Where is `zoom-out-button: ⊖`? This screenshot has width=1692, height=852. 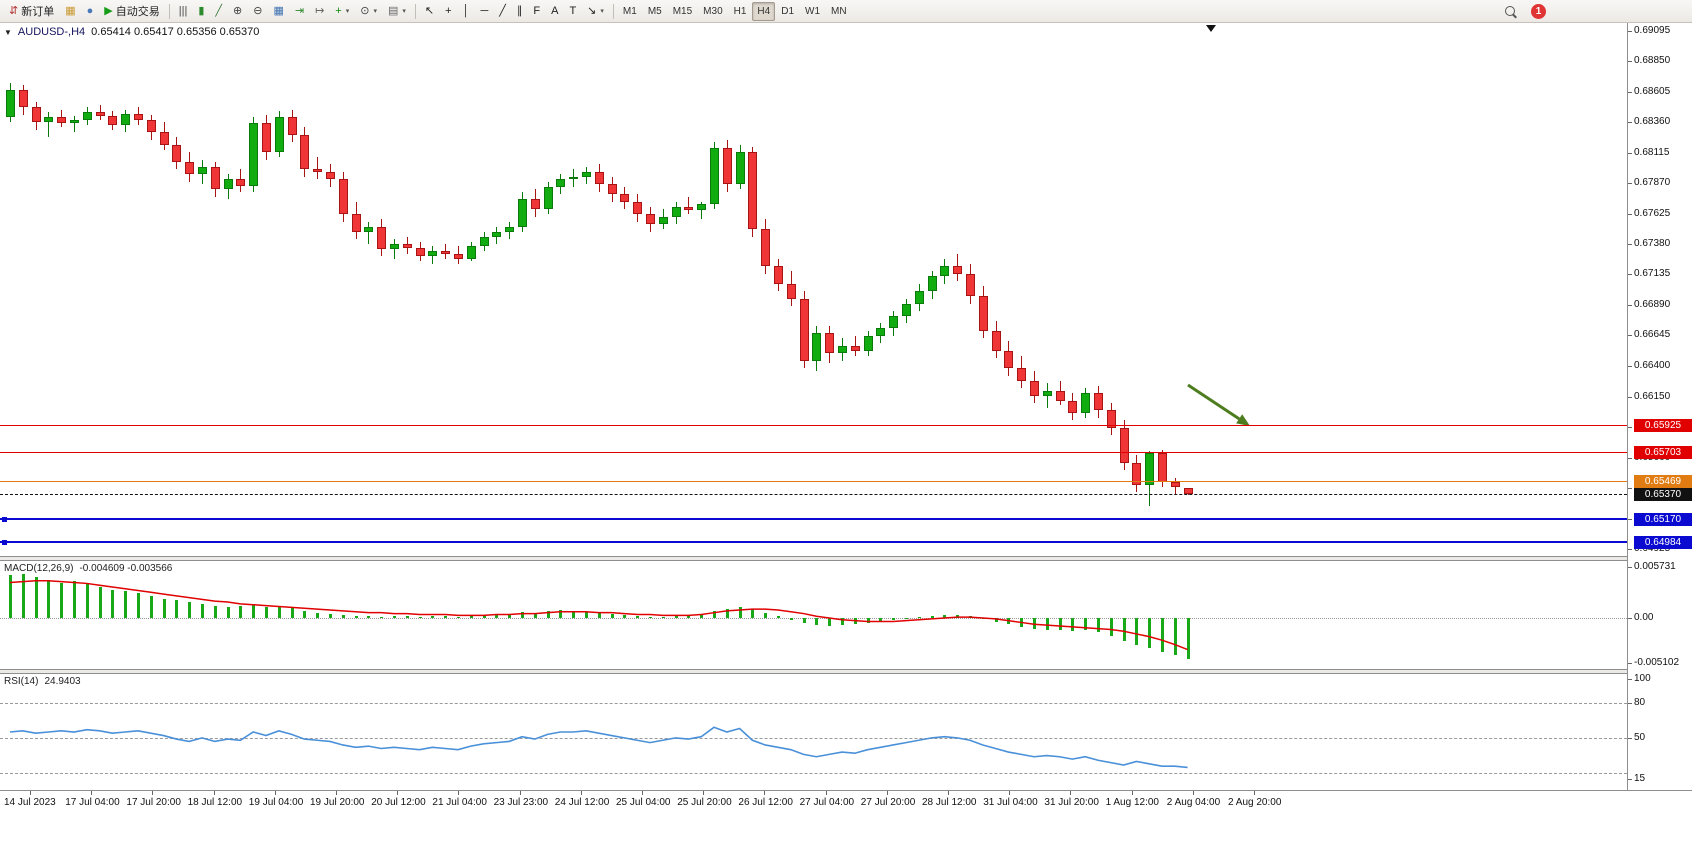
zoom-out-button: ⊖ is located at coordinates (257, 11).